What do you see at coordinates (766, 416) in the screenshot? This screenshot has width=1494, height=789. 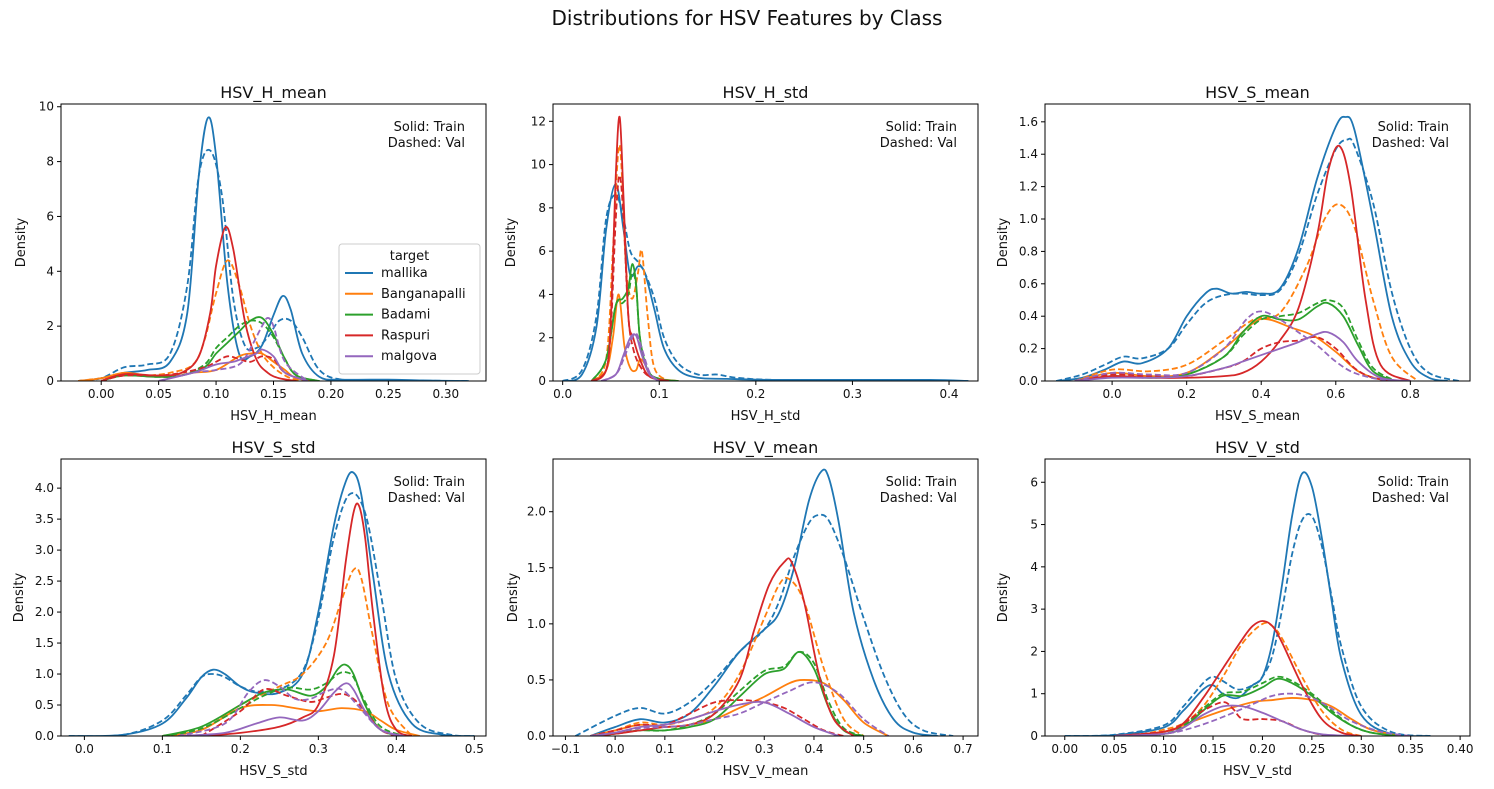 I see `x-axis-label: HSV_H_std` at bounding box center [766, 416].